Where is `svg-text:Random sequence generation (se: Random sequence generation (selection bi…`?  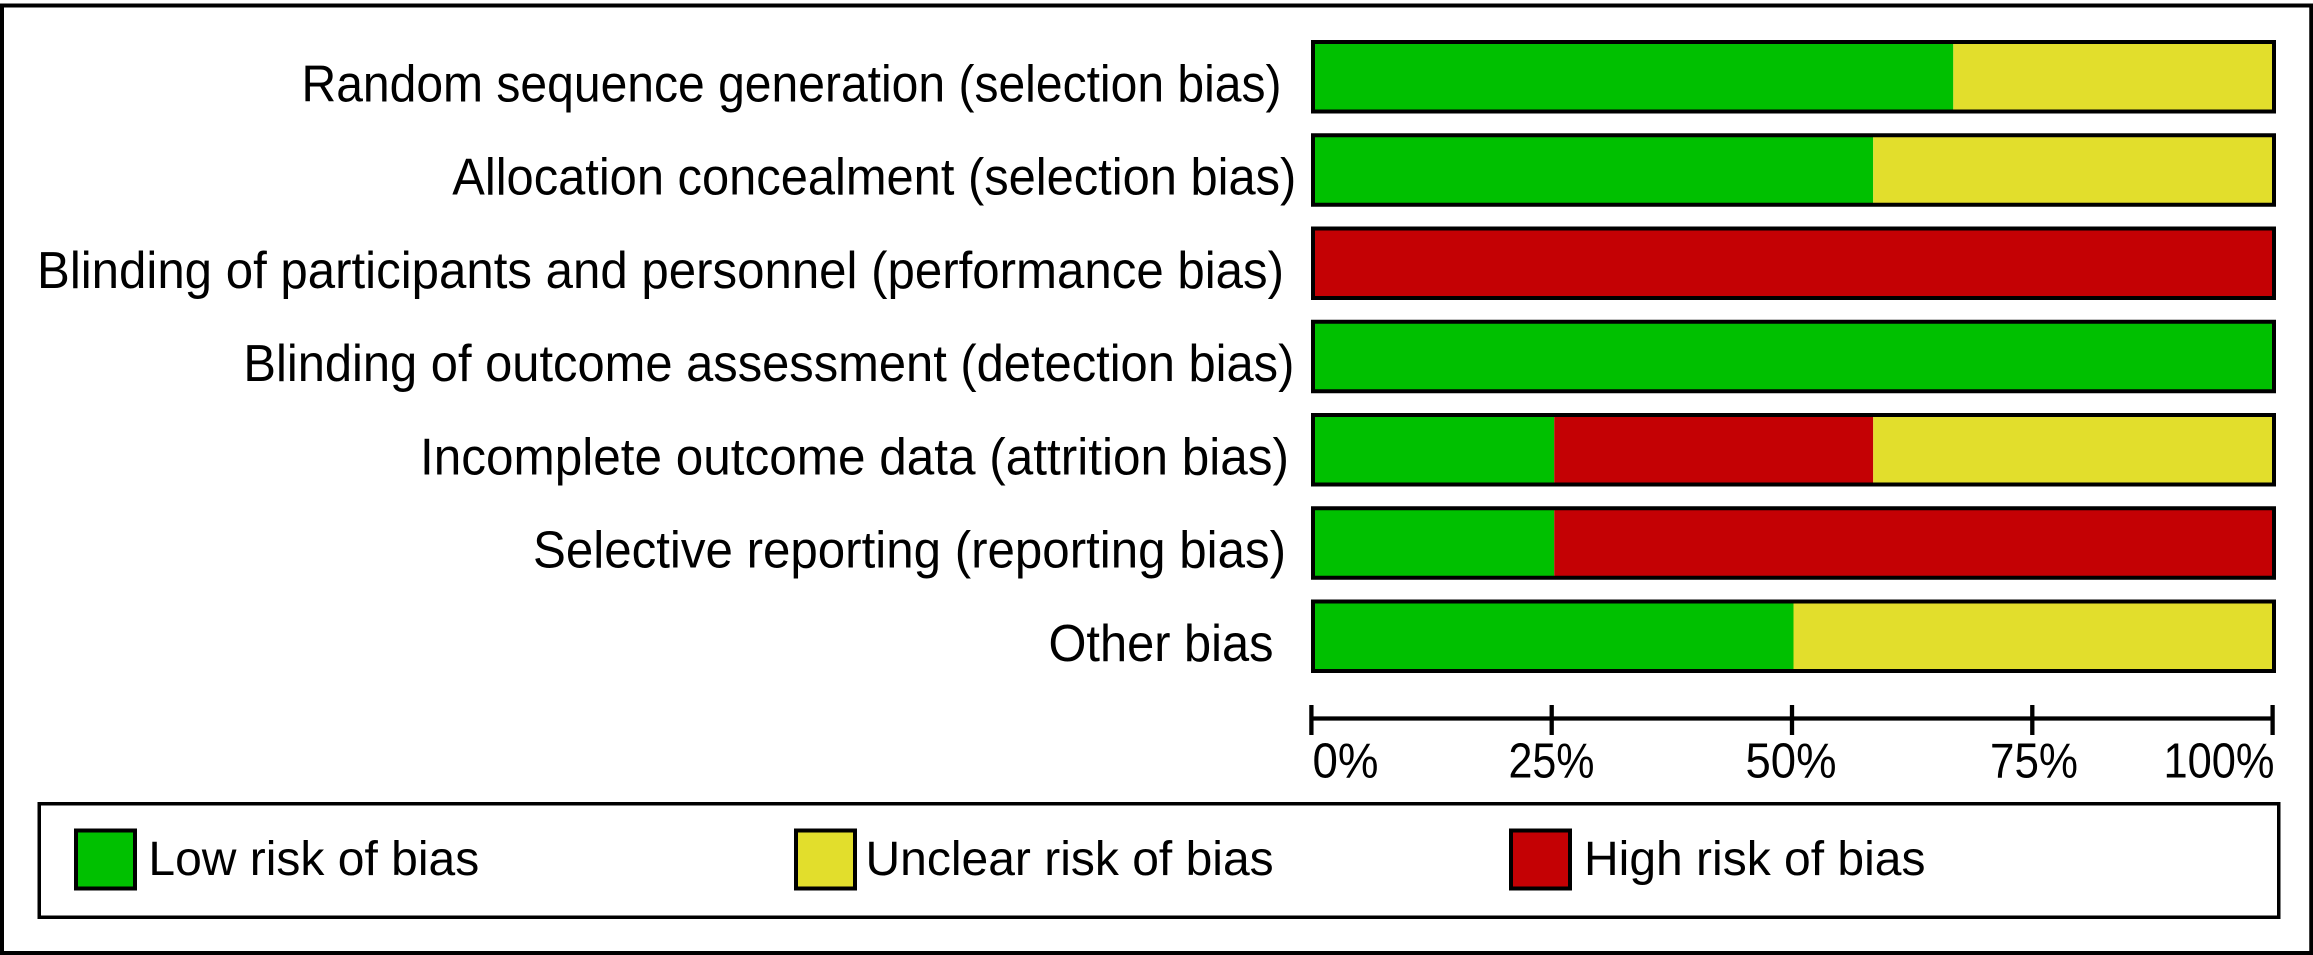
svg-text:Random sequence generation (se: Random sequence generation (selection bi… is located at coordinates (792, 83).